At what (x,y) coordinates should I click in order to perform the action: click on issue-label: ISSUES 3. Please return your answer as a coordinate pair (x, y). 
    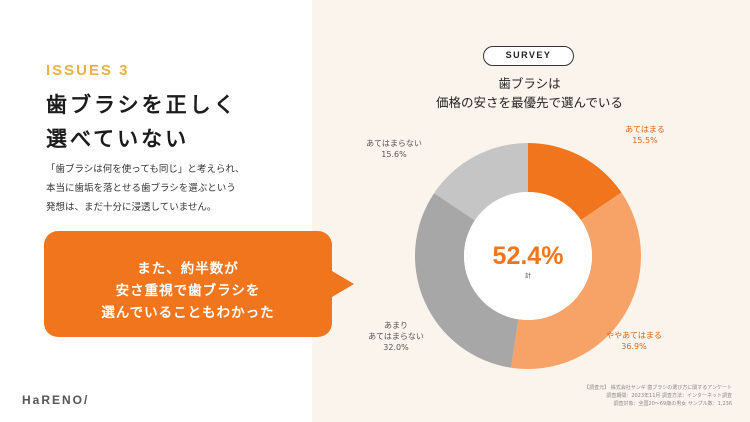
    Looking at the image, I should click on (88, 70).